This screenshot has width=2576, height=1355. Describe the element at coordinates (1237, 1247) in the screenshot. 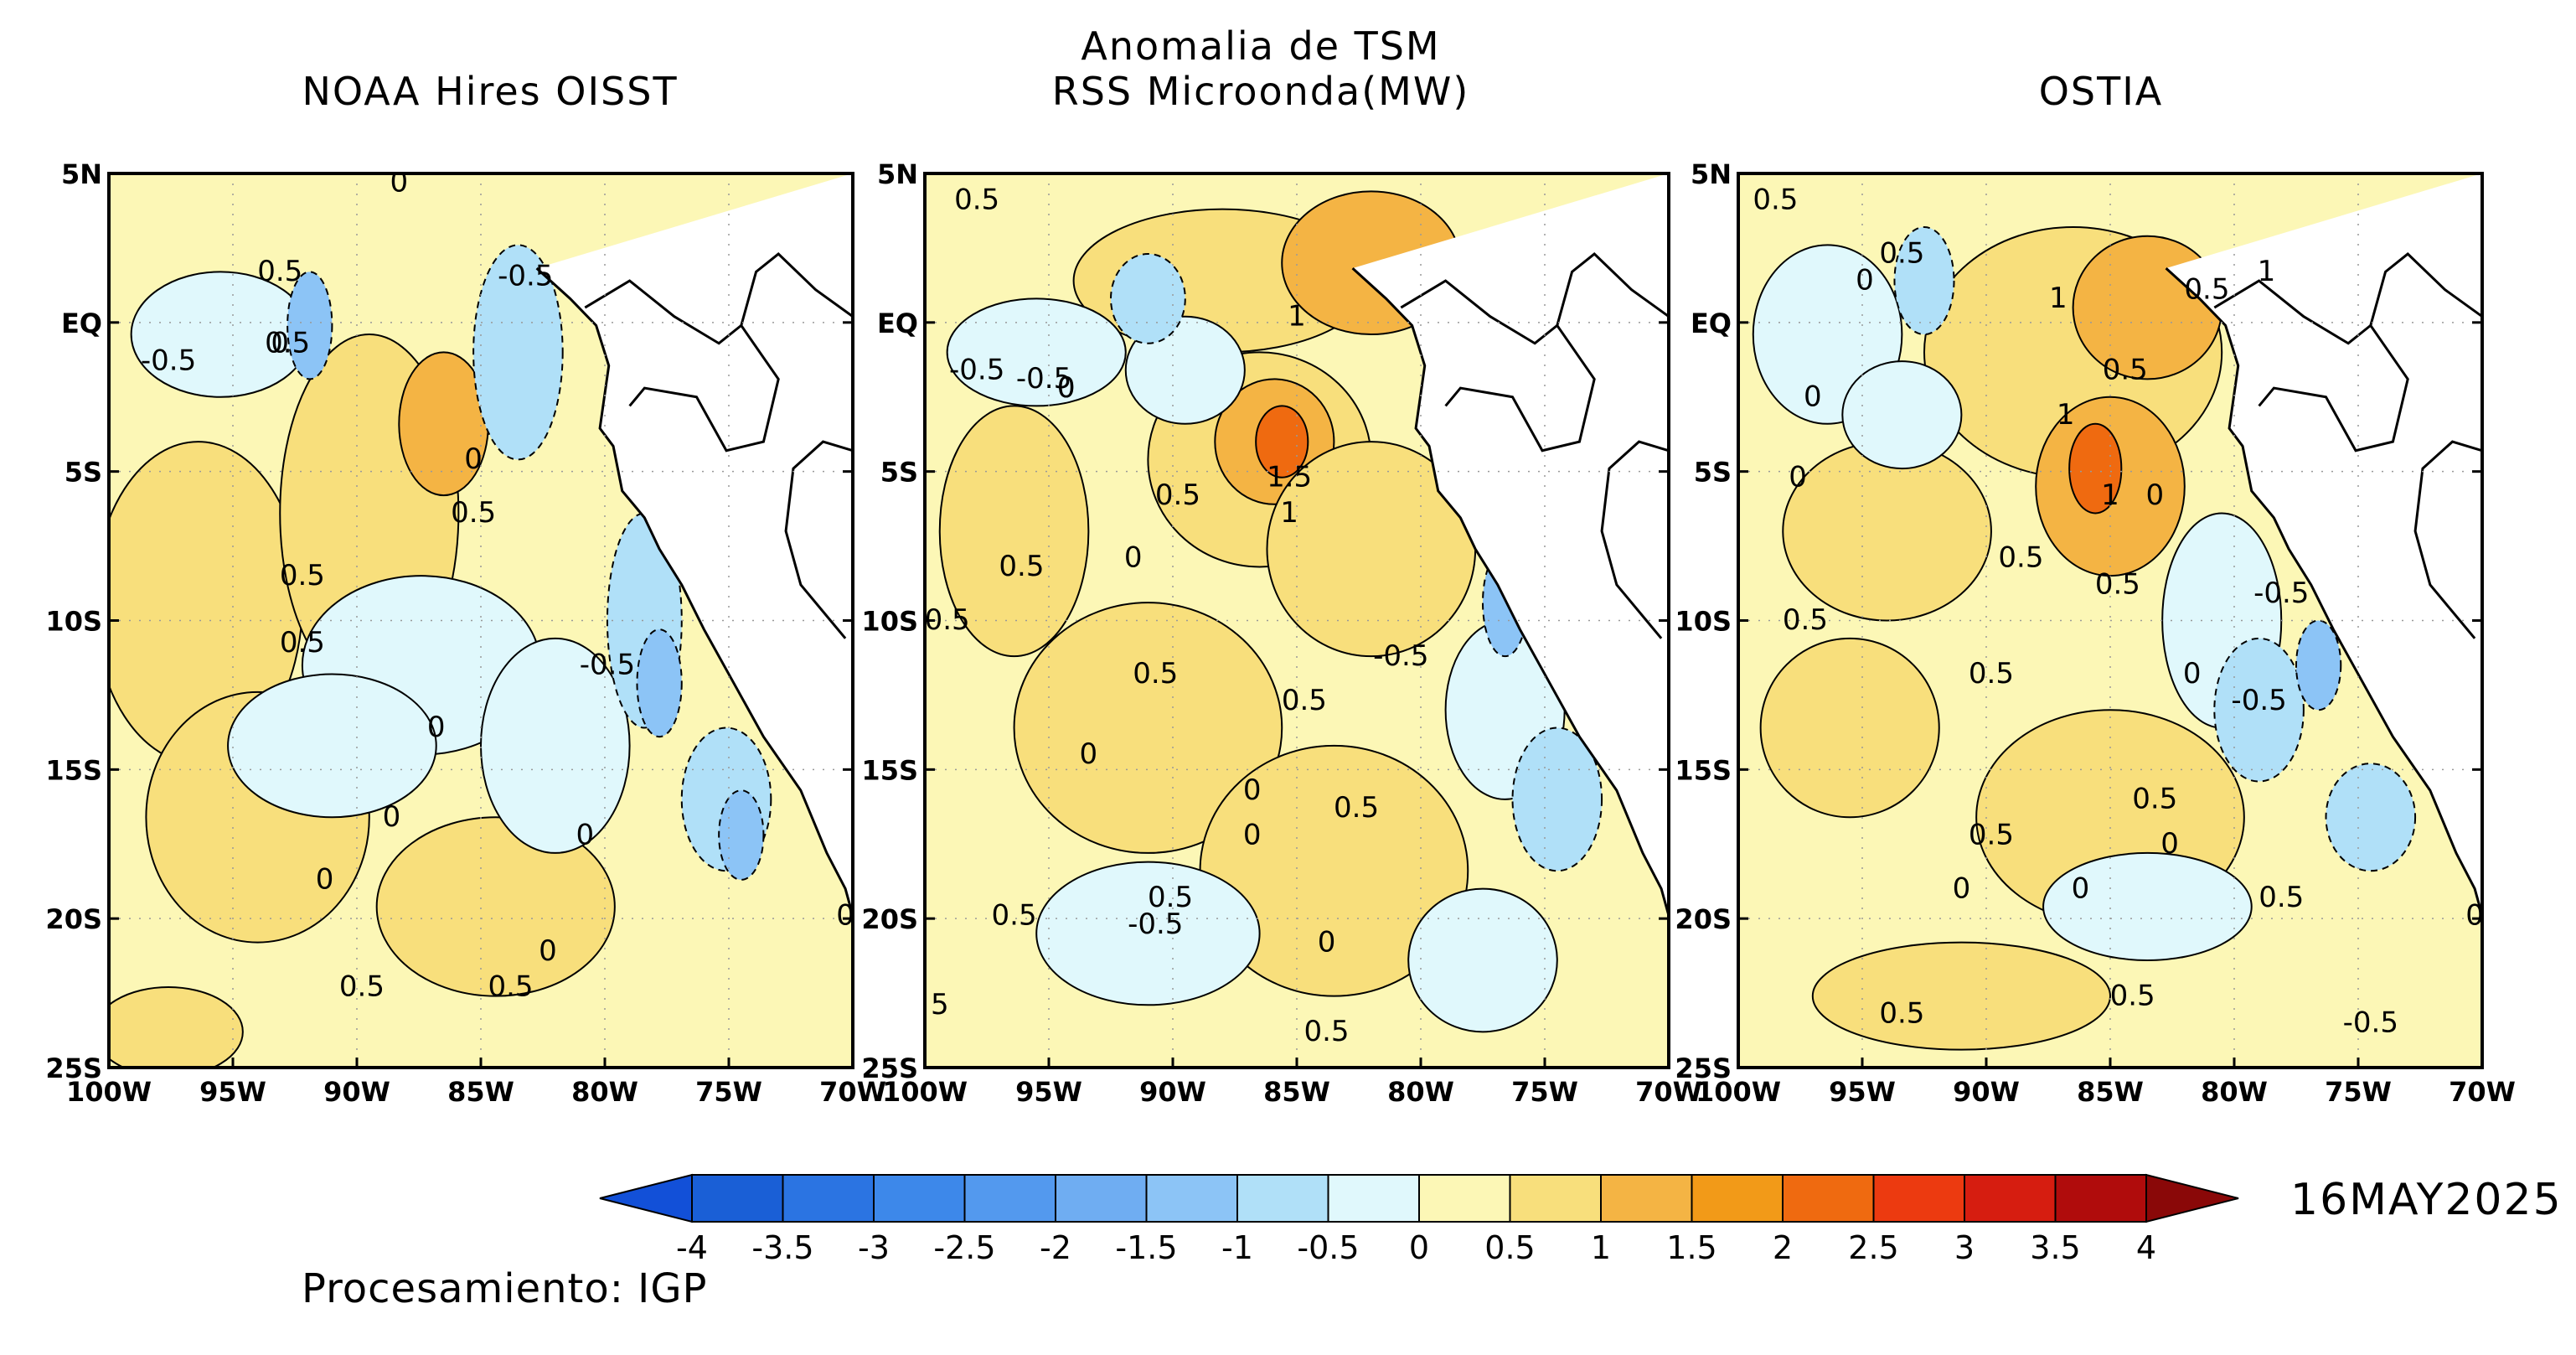

I see `colorbar-label: -1` at that location.